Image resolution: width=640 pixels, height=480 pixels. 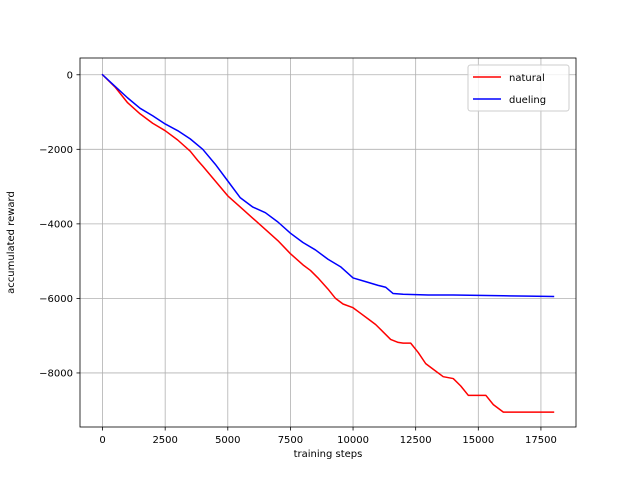 What do you see at coordinates (56, 224) in the screenshot?
I see `y-tick-label: −4000` at bounding box center [56, 224].